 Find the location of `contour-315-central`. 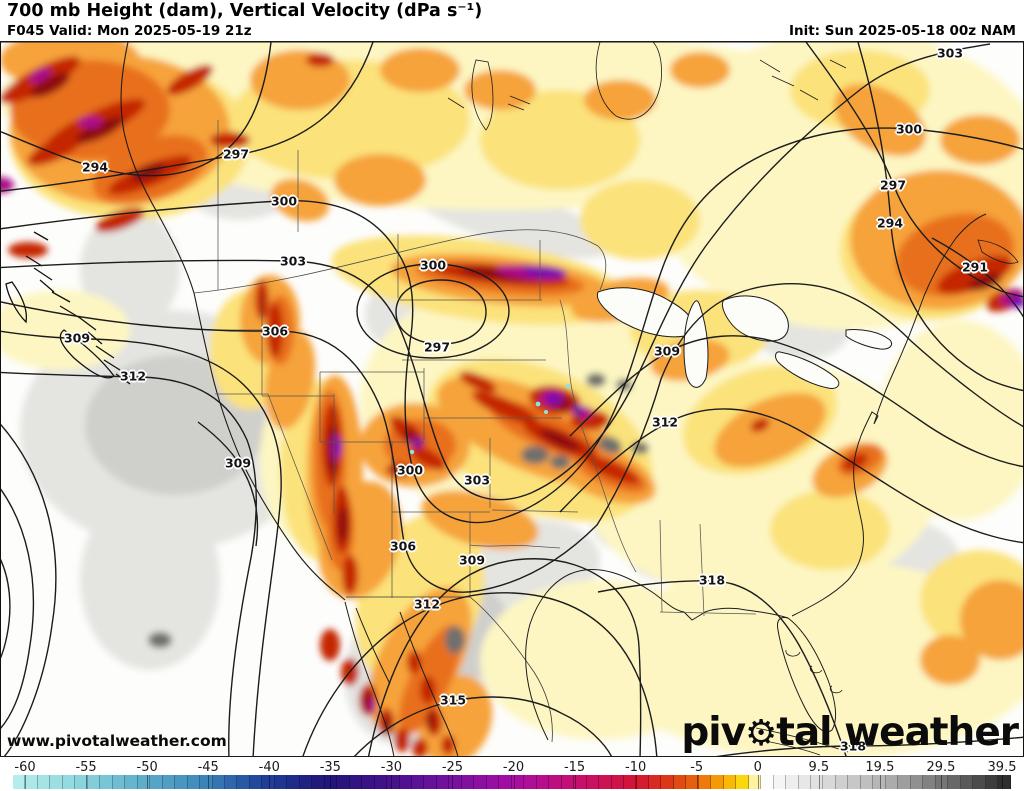

contour-315-central is located at coordinates (482, 726).